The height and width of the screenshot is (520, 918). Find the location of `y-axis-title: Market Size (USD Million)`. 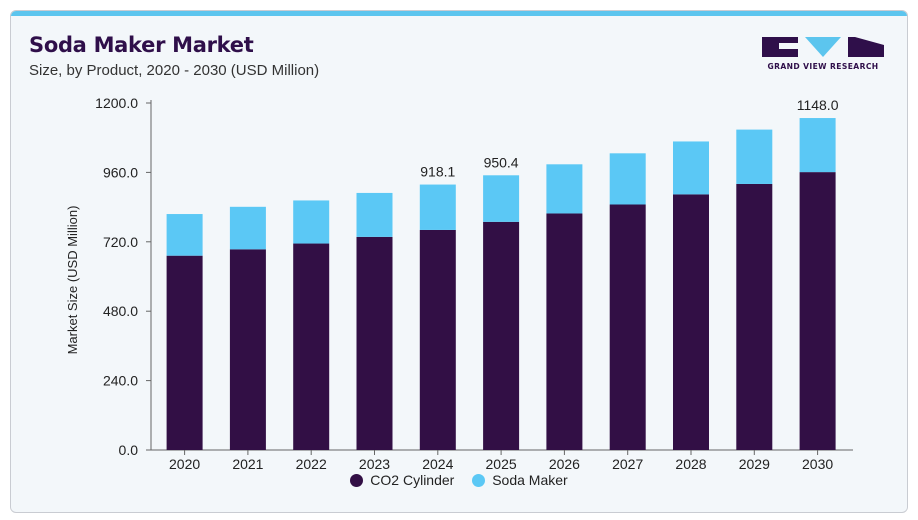

y-axis-title: Market Size (USD Million) is located at coordinates (72, 280).